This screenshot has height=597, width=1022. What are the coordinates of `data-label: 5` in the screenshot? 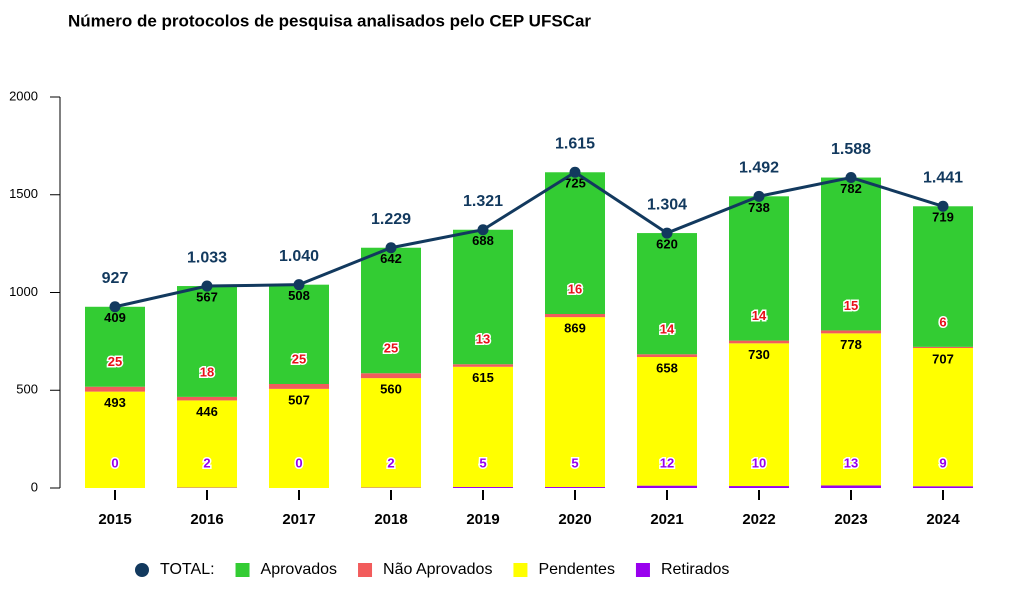 It's located at (482, 462).